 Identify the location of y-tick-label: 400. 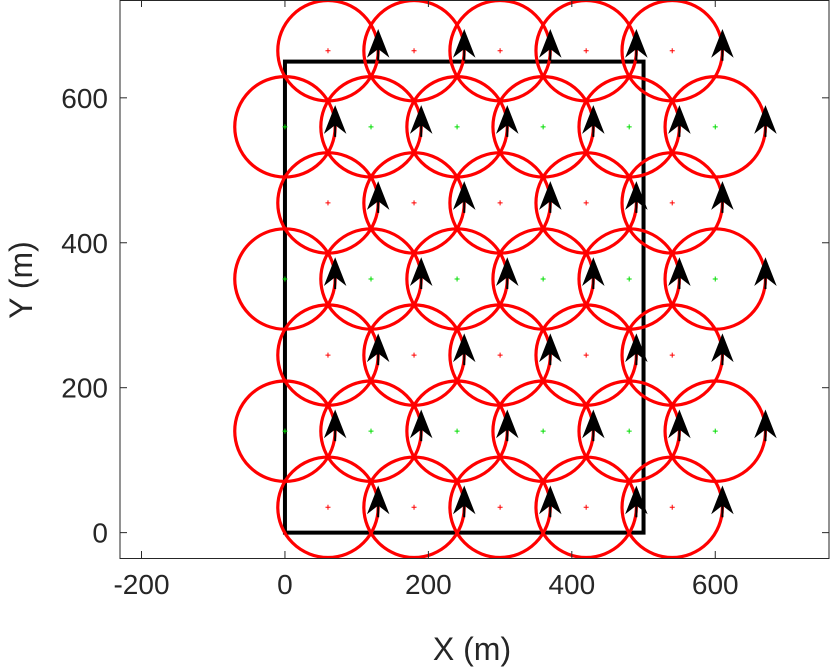
(84, 243).